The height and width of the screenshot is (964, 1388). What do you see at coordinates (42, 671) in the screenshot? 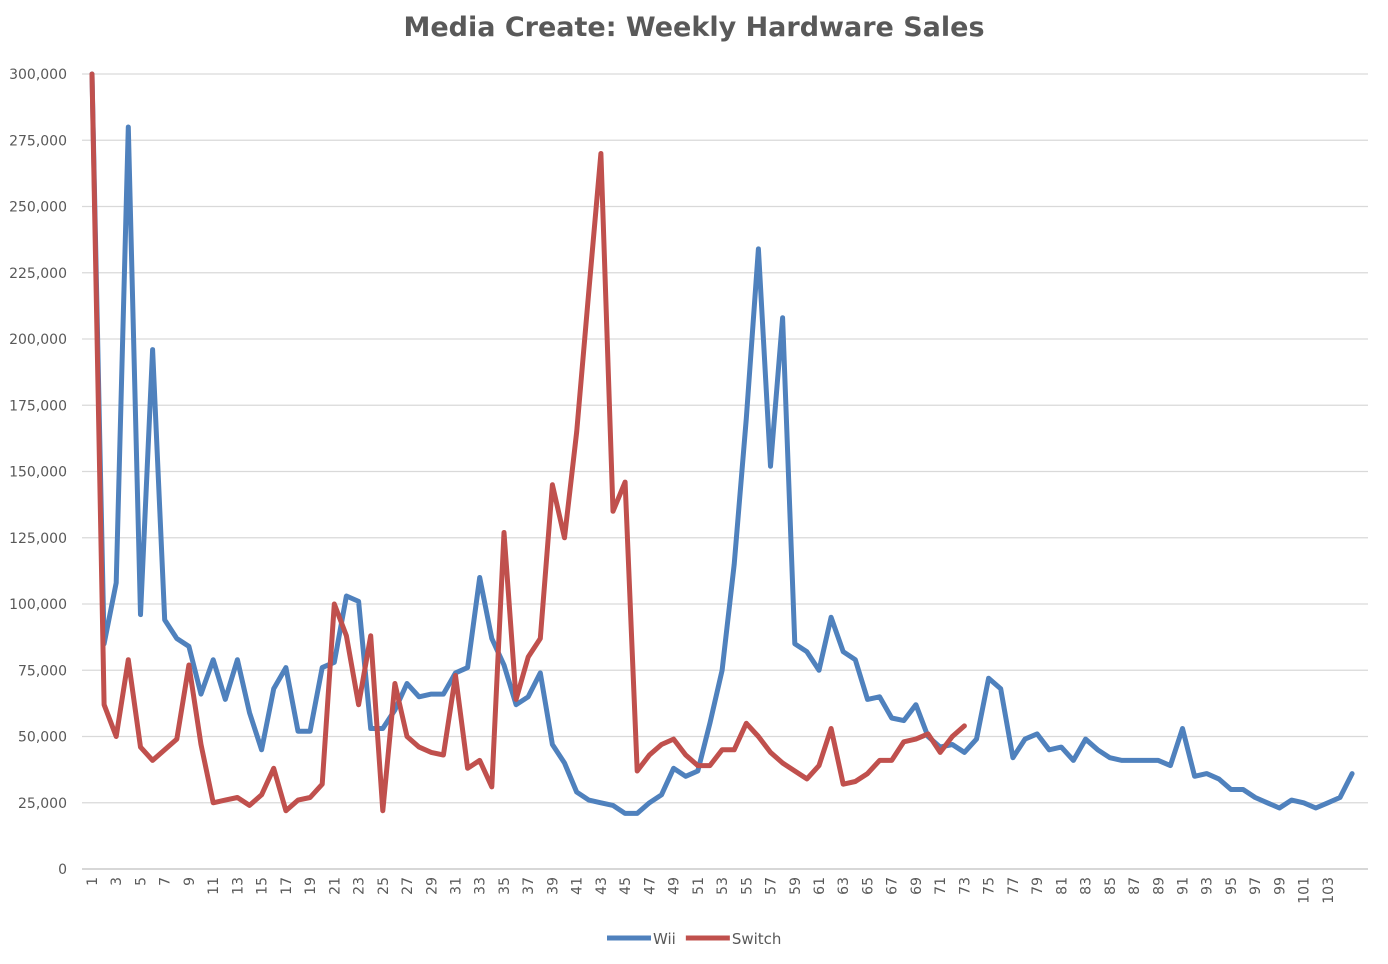
I see `y-tick-label: 75,000` at bounding box center [42, 671].